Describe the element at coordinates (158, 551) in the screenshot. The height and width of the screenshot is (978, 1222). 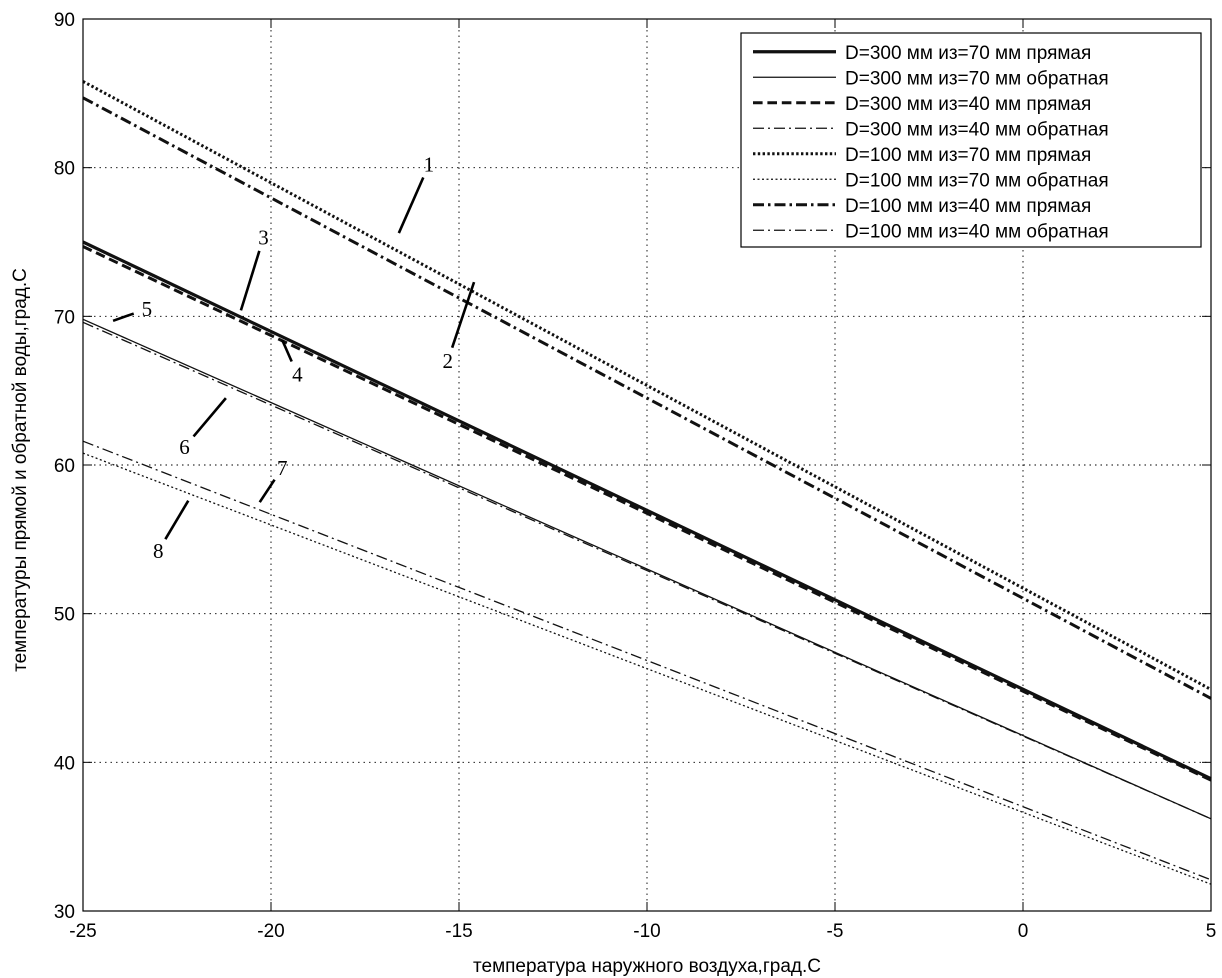
I see `callout-label-8: 8` at that location.